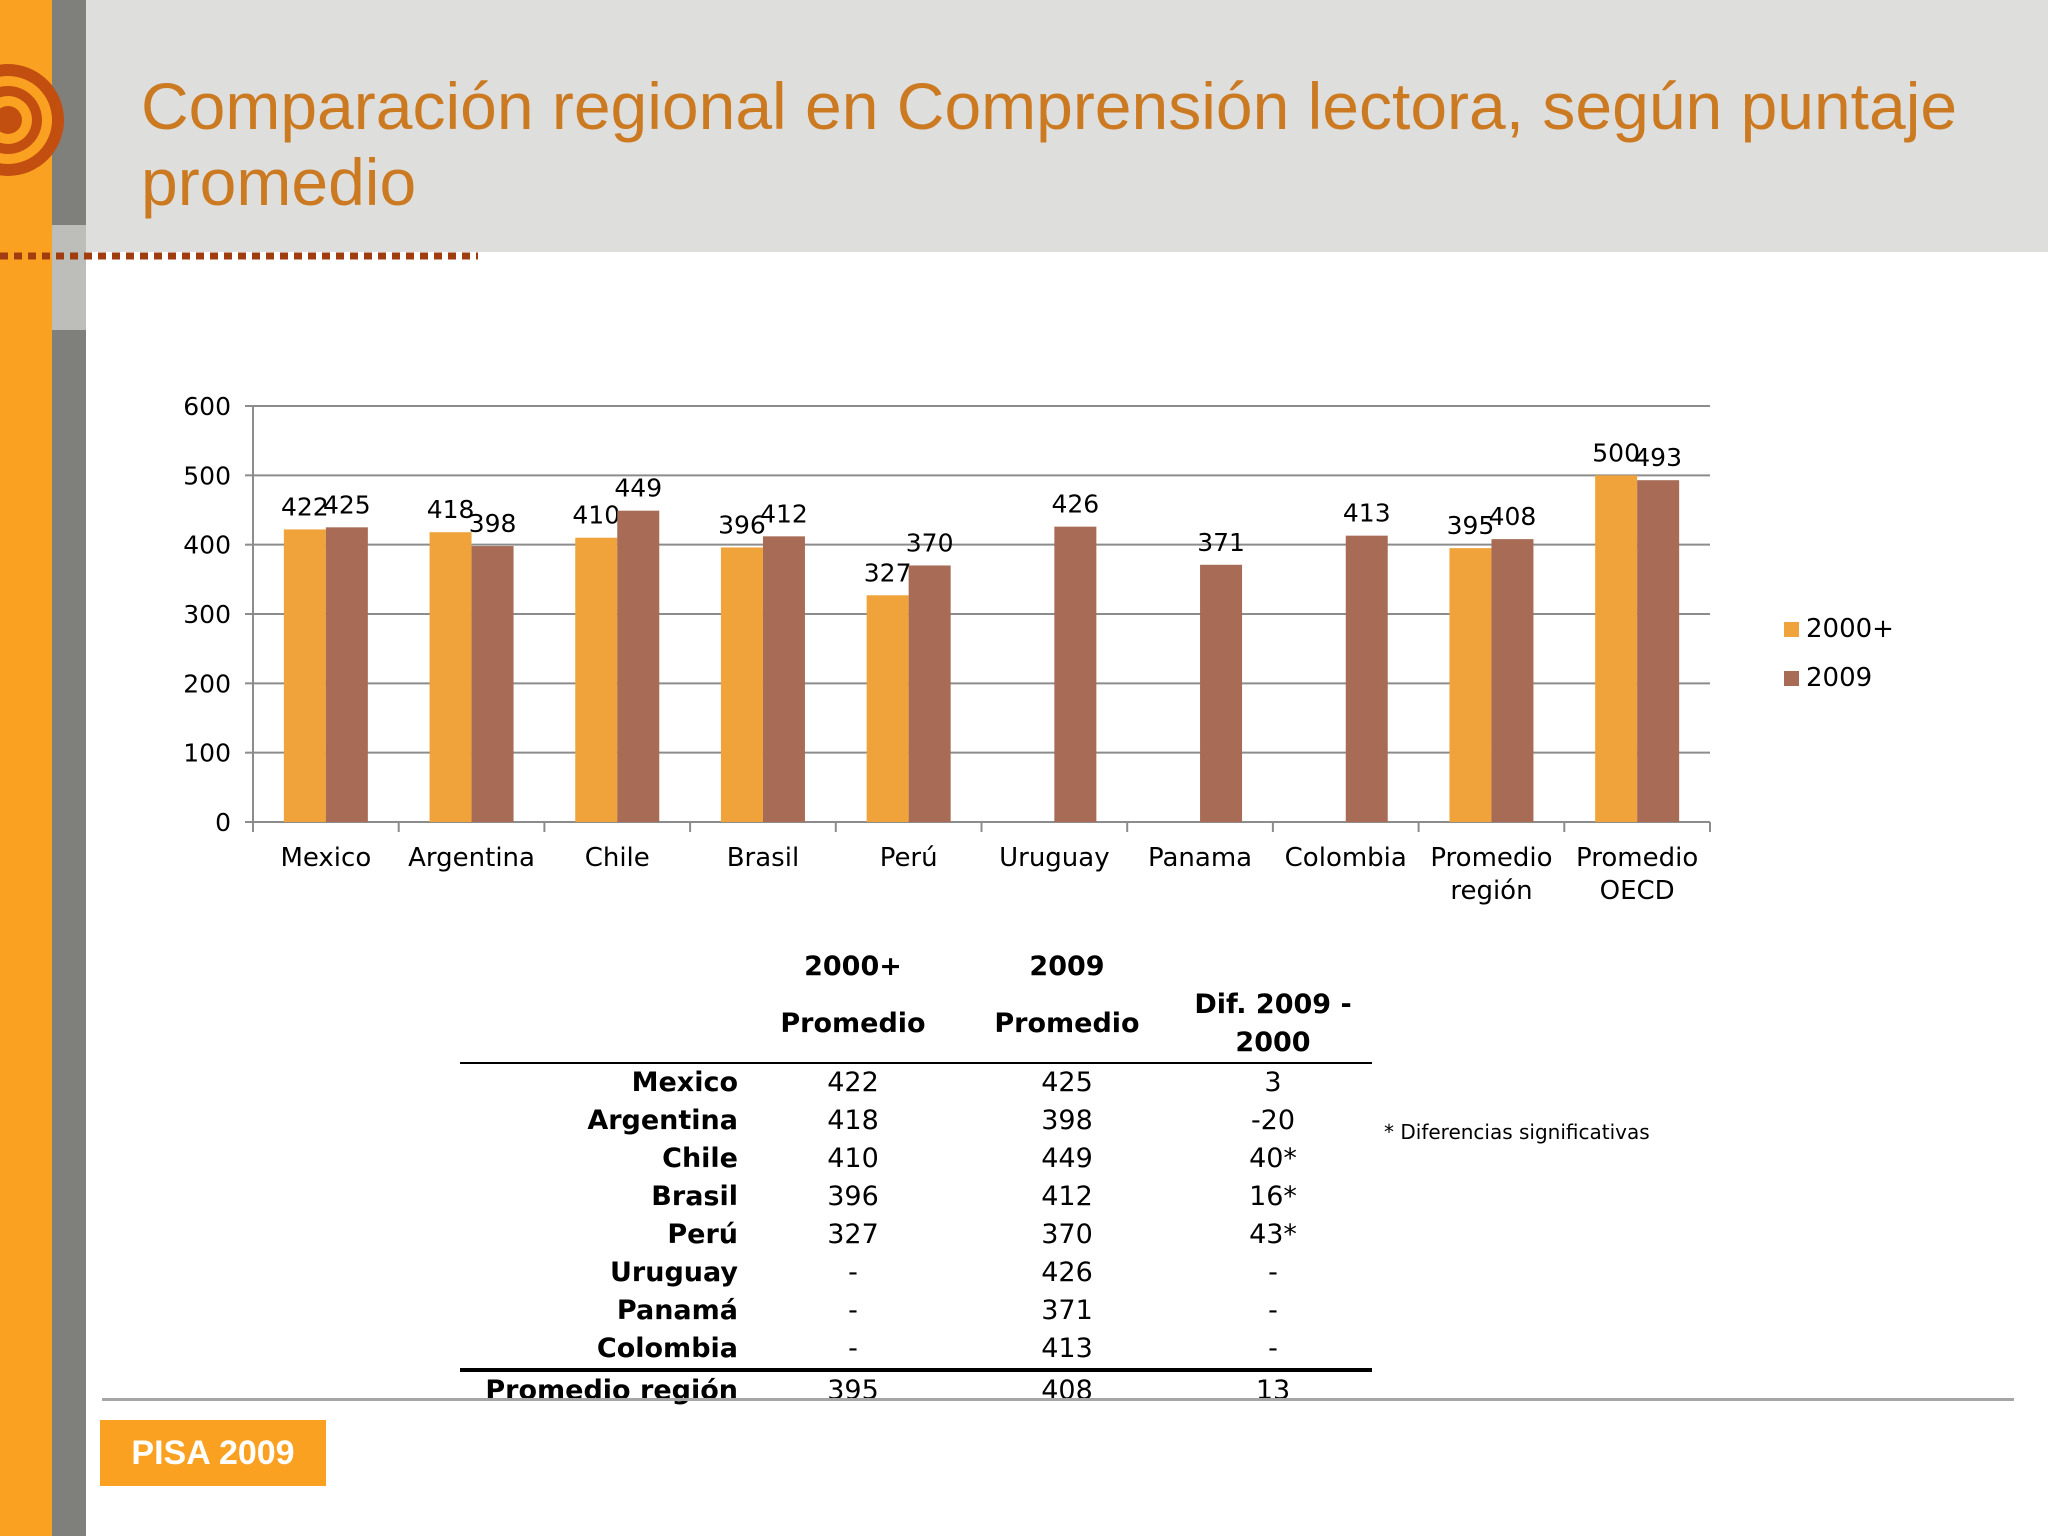 Image resolution: width=2048 pixels, height=1536 pixels. I want to click on table-row: Brasil 396 412 16*, so click(916, 1197).